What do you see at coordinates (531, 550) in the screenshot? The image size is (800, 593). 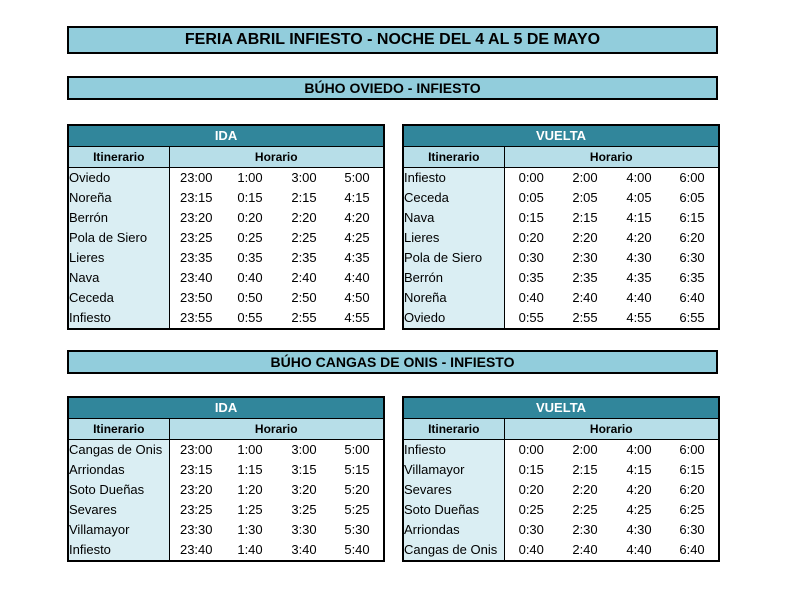 I see `departure-time: 0:40` at bounding box center [531, 550].